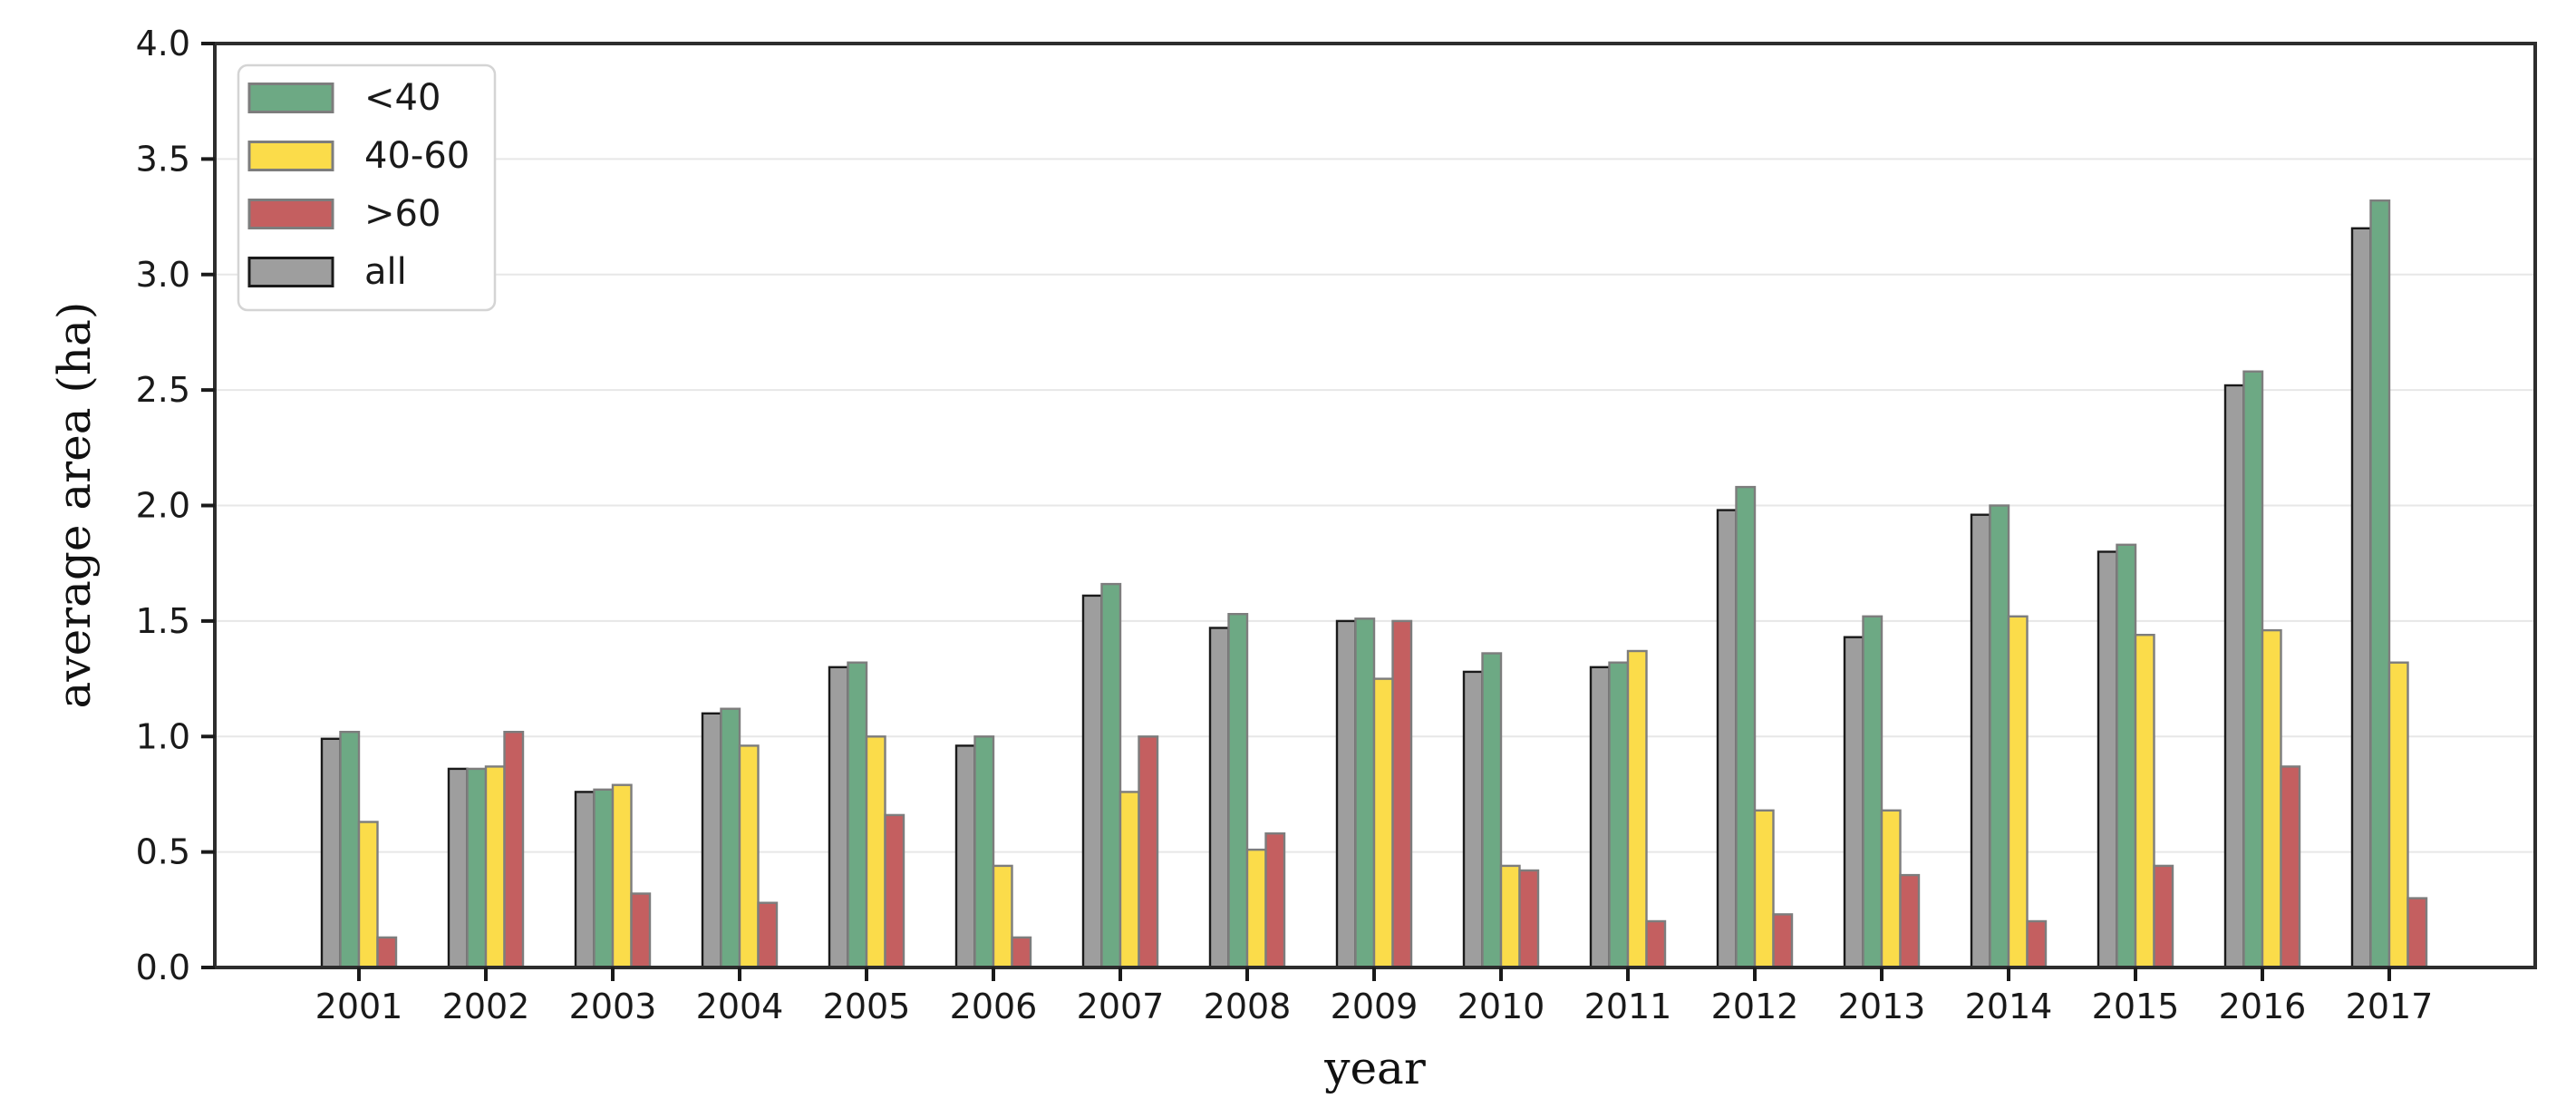 The width and height of the screenshot is (2576, 1118). What do you see at coordinates (367, 187) in the screenshot?
I see `legend: <40 40-60 >60 all` at bounding box center [367, 187].